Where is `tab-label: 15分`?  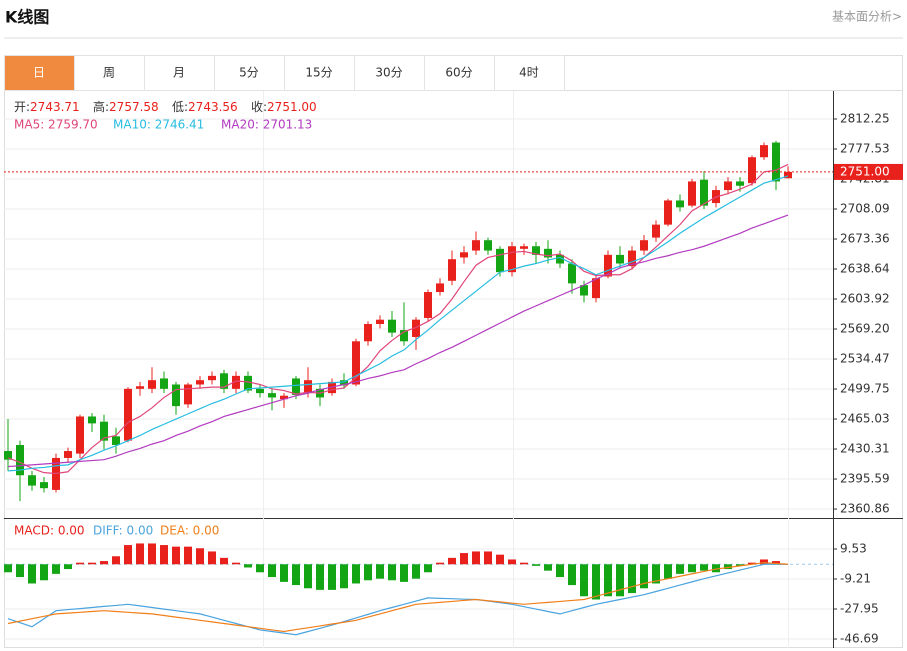
tab-label: 15分 is located at coordinates (318, 73).